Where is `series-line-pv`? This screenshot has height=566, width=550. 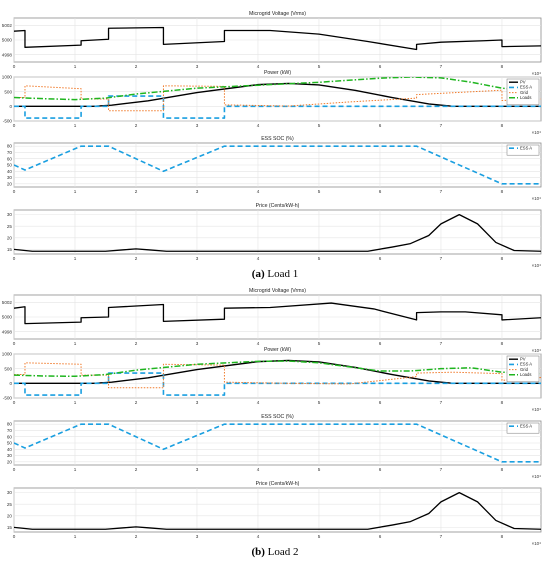 series-line-pv is located at coordinates (277, 372).